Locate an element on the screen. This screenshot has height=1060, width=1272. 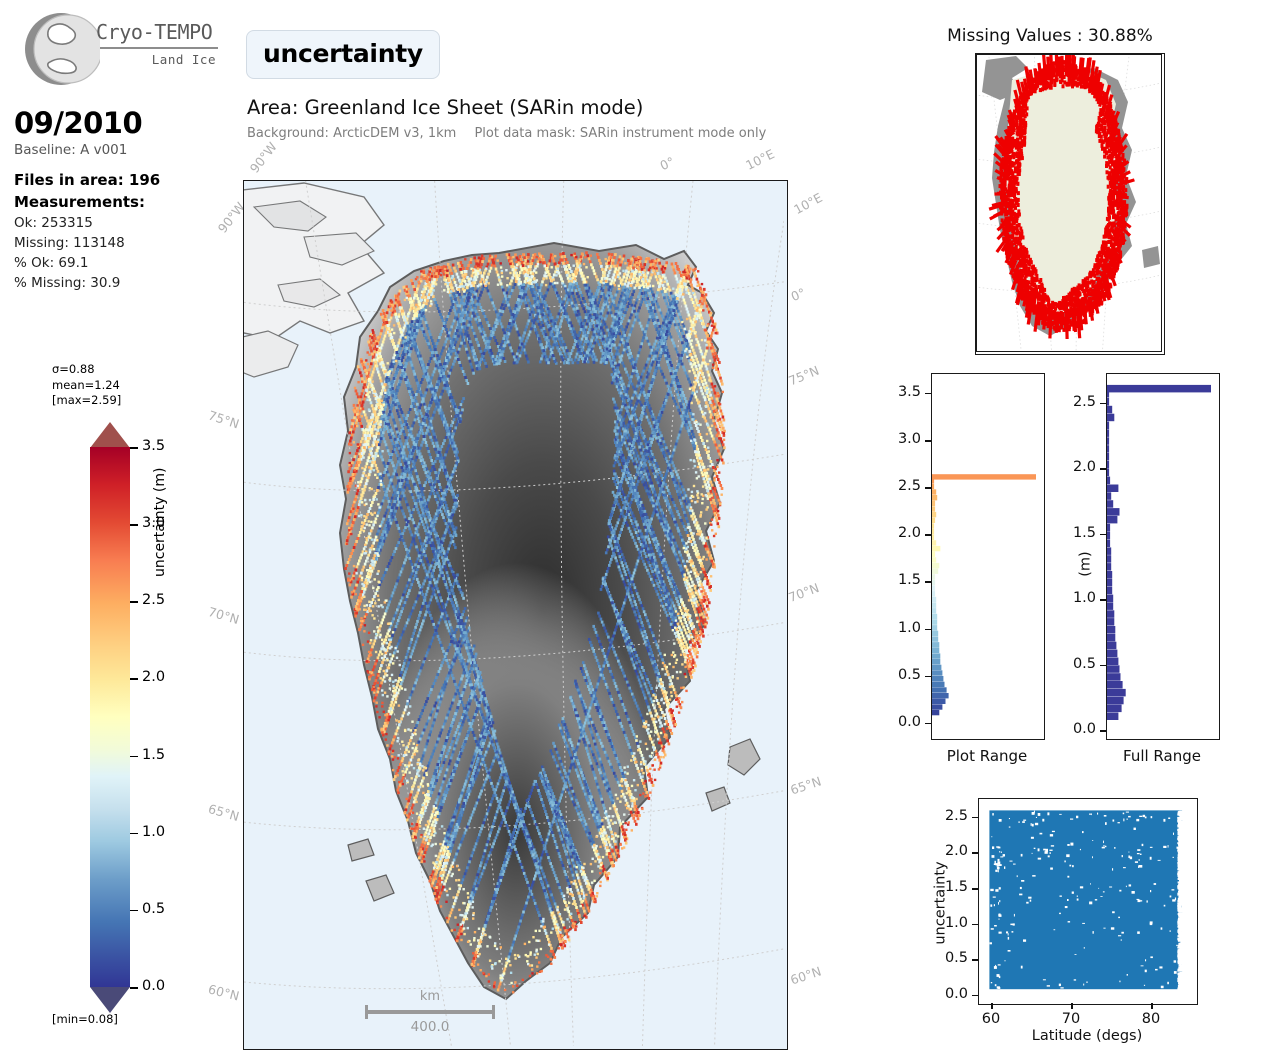
area-title: Area: Greenland Ice Sheet (SARin mode) is located at coordinates (445, 107).